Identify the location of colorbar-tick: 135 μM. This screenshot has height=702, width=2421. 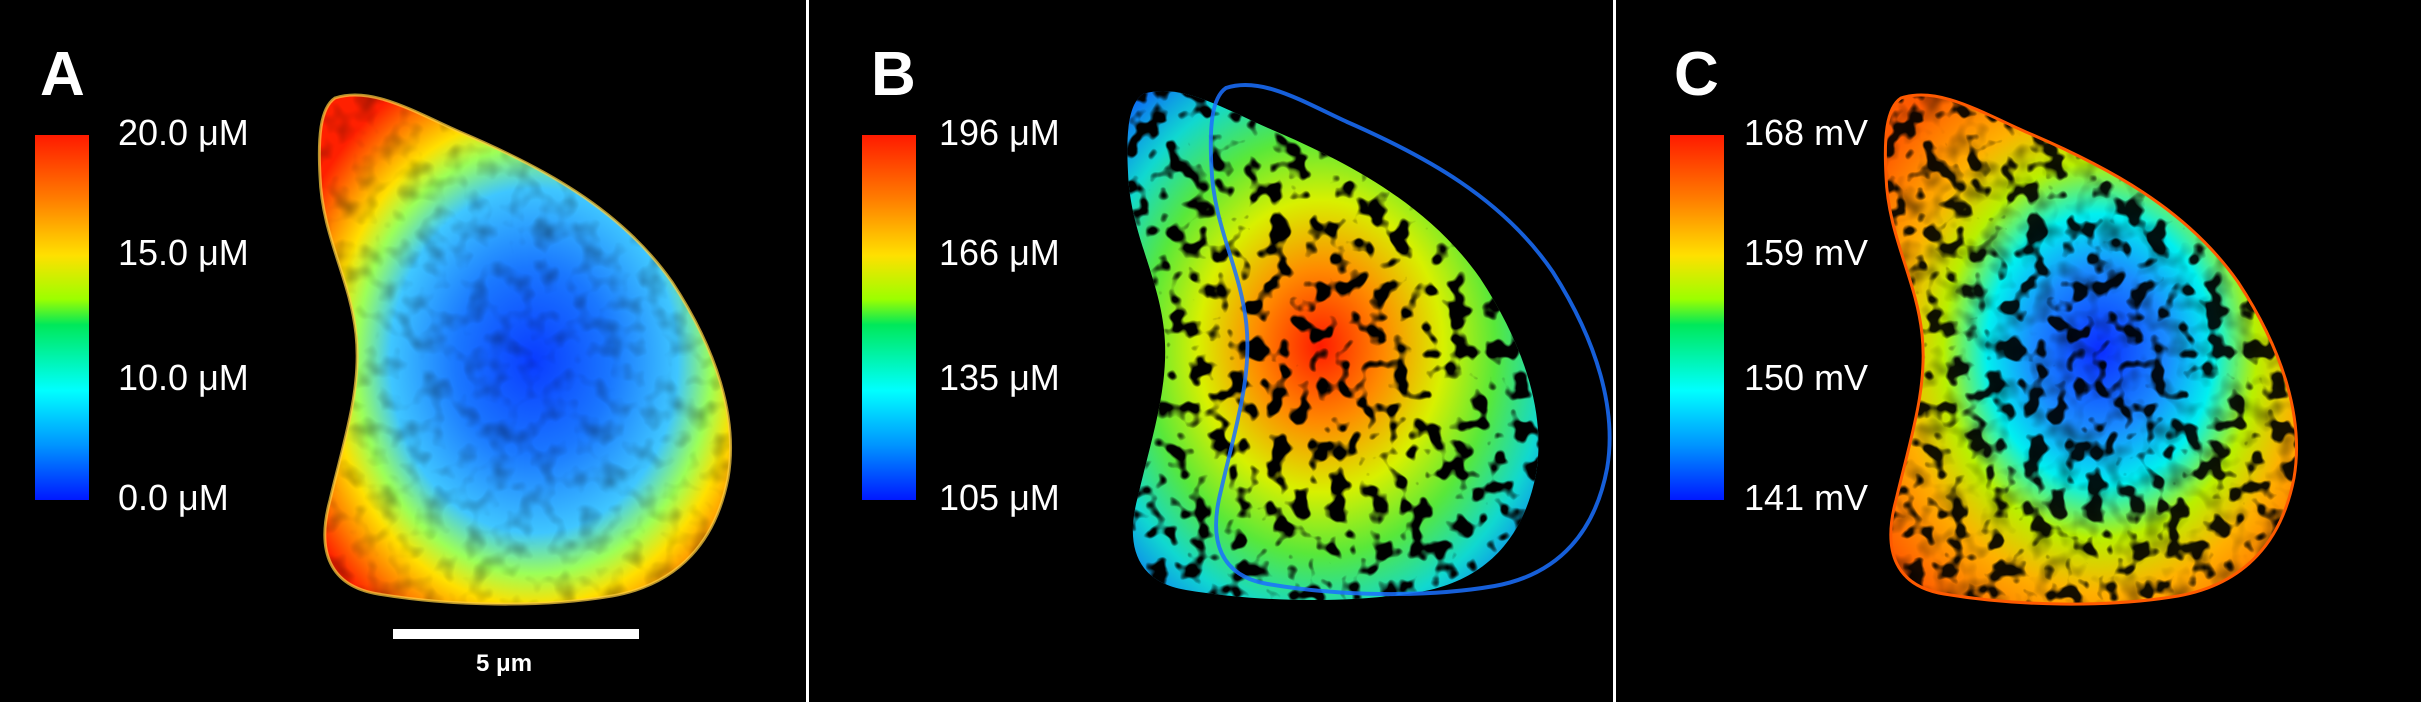
(999, 377).